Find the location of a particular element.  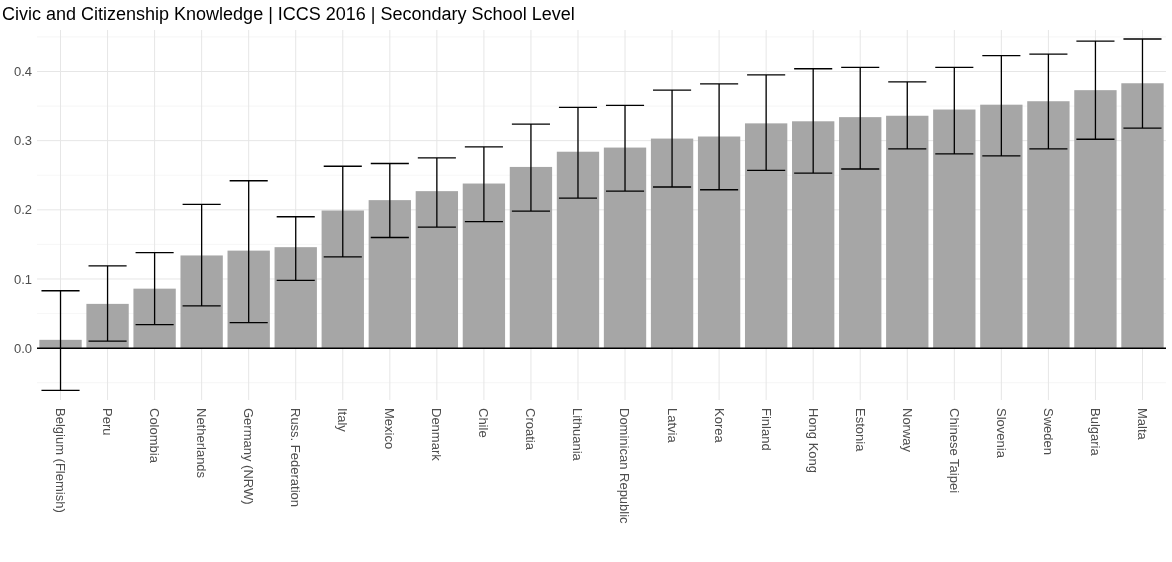

x-tick-label: Sweden is located at coordinates (1048, 431).